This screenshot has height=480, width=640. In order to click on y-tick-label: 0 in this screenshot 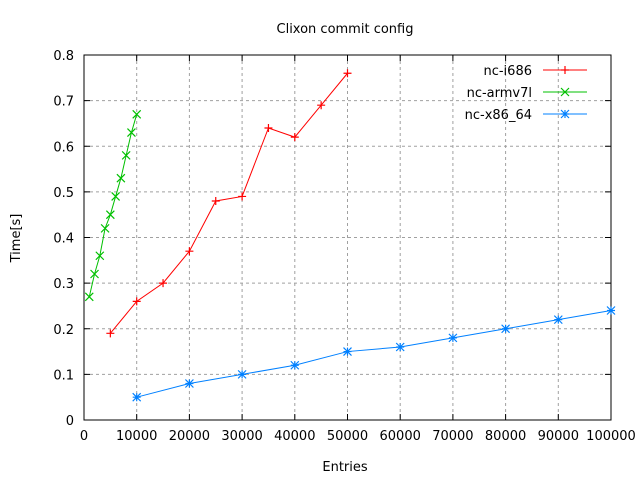, I will do `click(70, 421)`.